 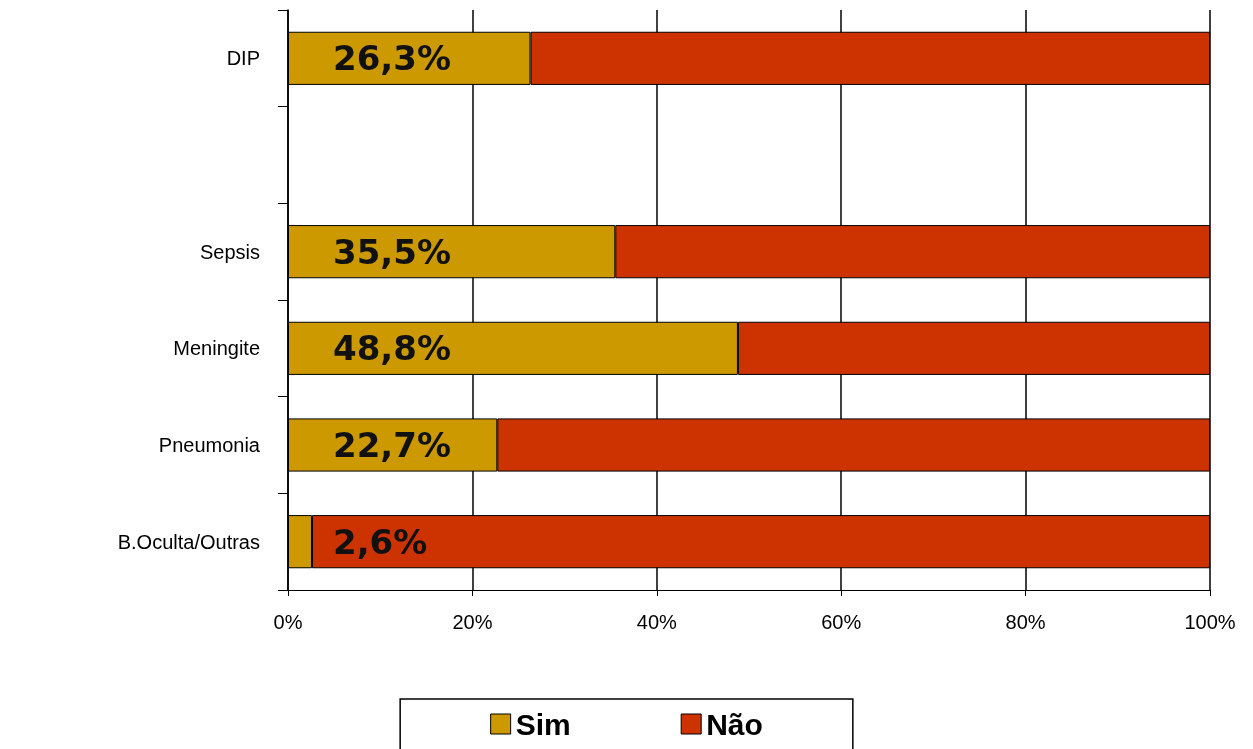 What do you see at coordinates (657, 622) in the screenshot?
I see `x-tick-label: 40%` at bounding box center [657, 622].